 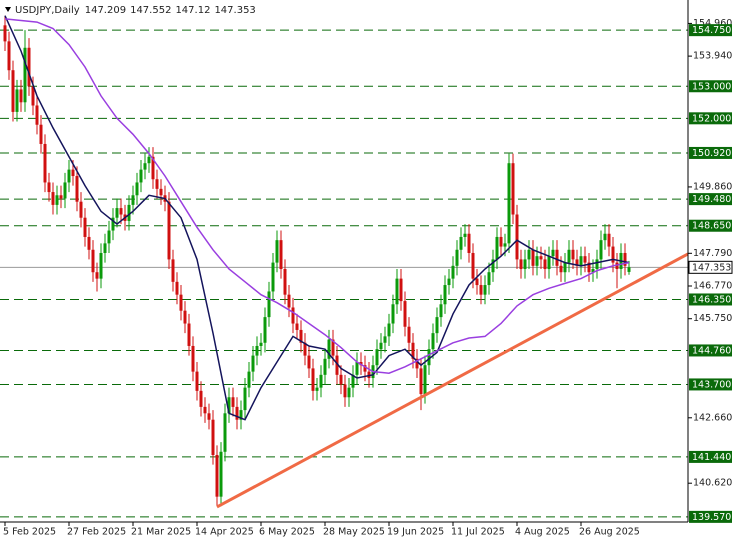 What do you see at coordinates (29, 532) in the screenshot?
I see `x-tick-label: 5 Feb 2025` at bounding box center [29, 532].